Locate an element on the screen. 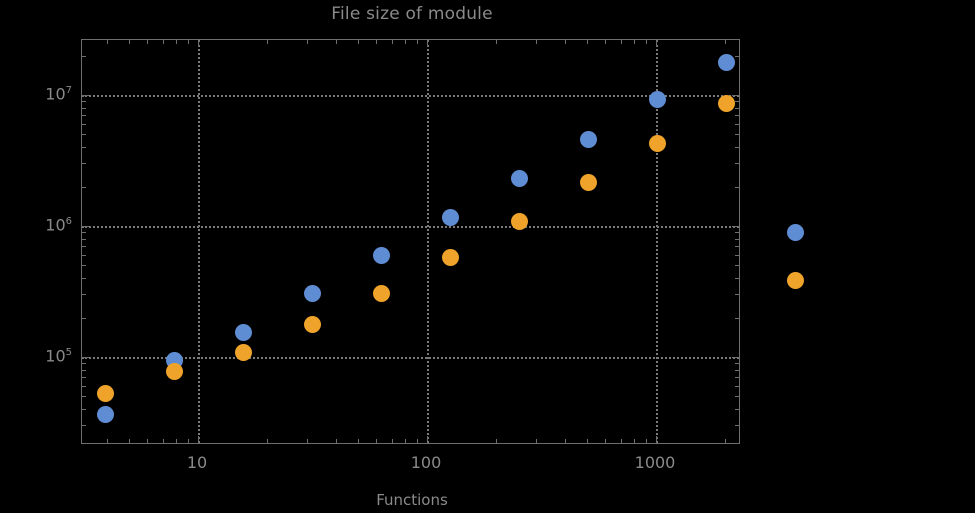  x-axis-label: Functions is located at coordinates (412, 500).